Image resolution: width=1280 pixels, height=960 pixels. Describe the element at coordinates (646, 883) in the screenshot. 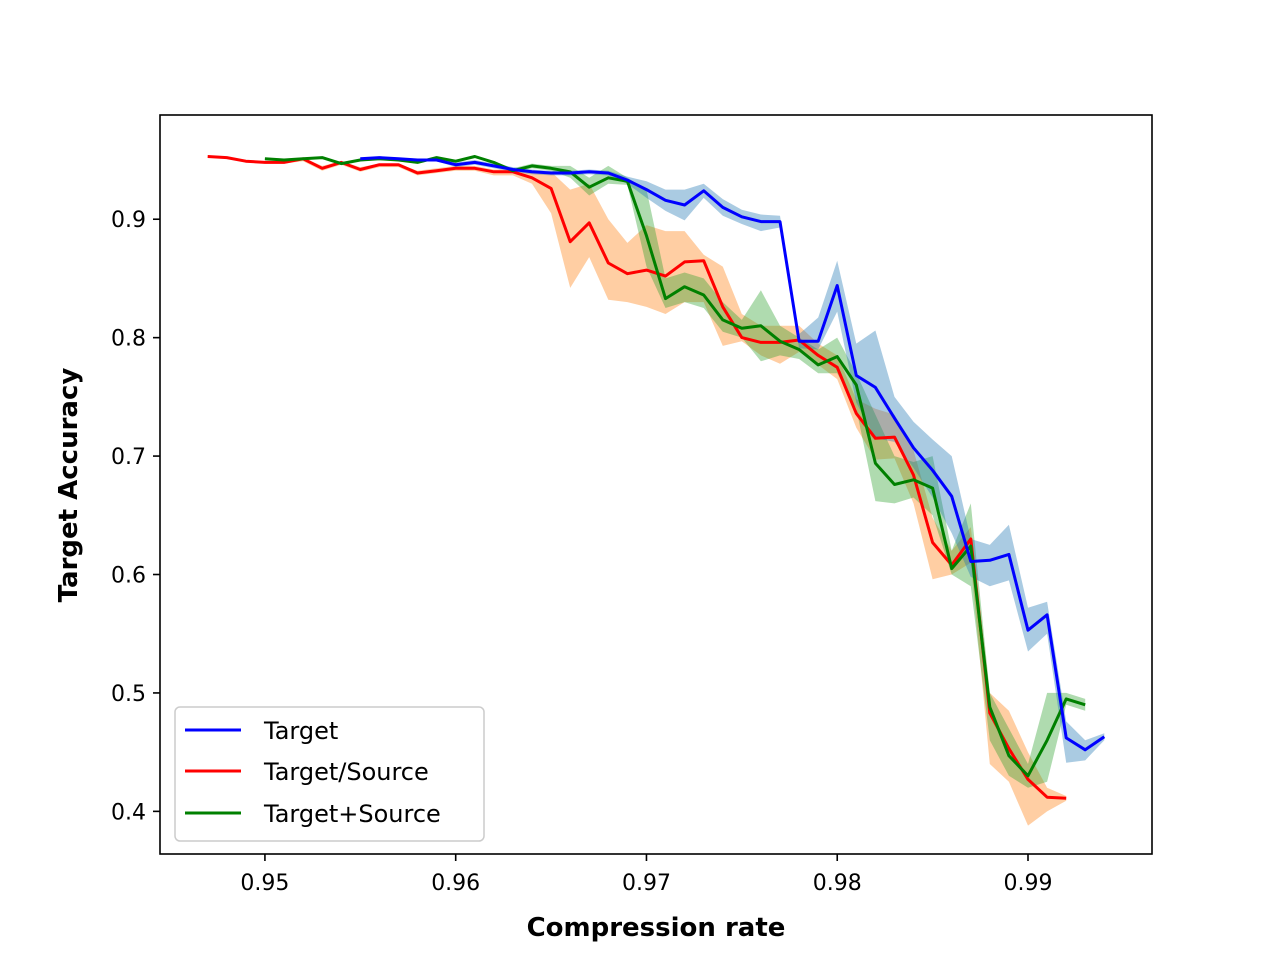

I see `x-tick-label: 0.97` at that location.